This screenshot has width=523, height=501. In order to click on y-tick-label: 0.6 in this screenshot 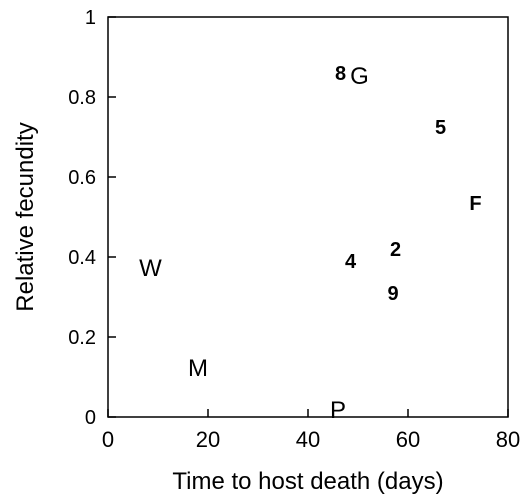, I will do `click(82, 178)`.